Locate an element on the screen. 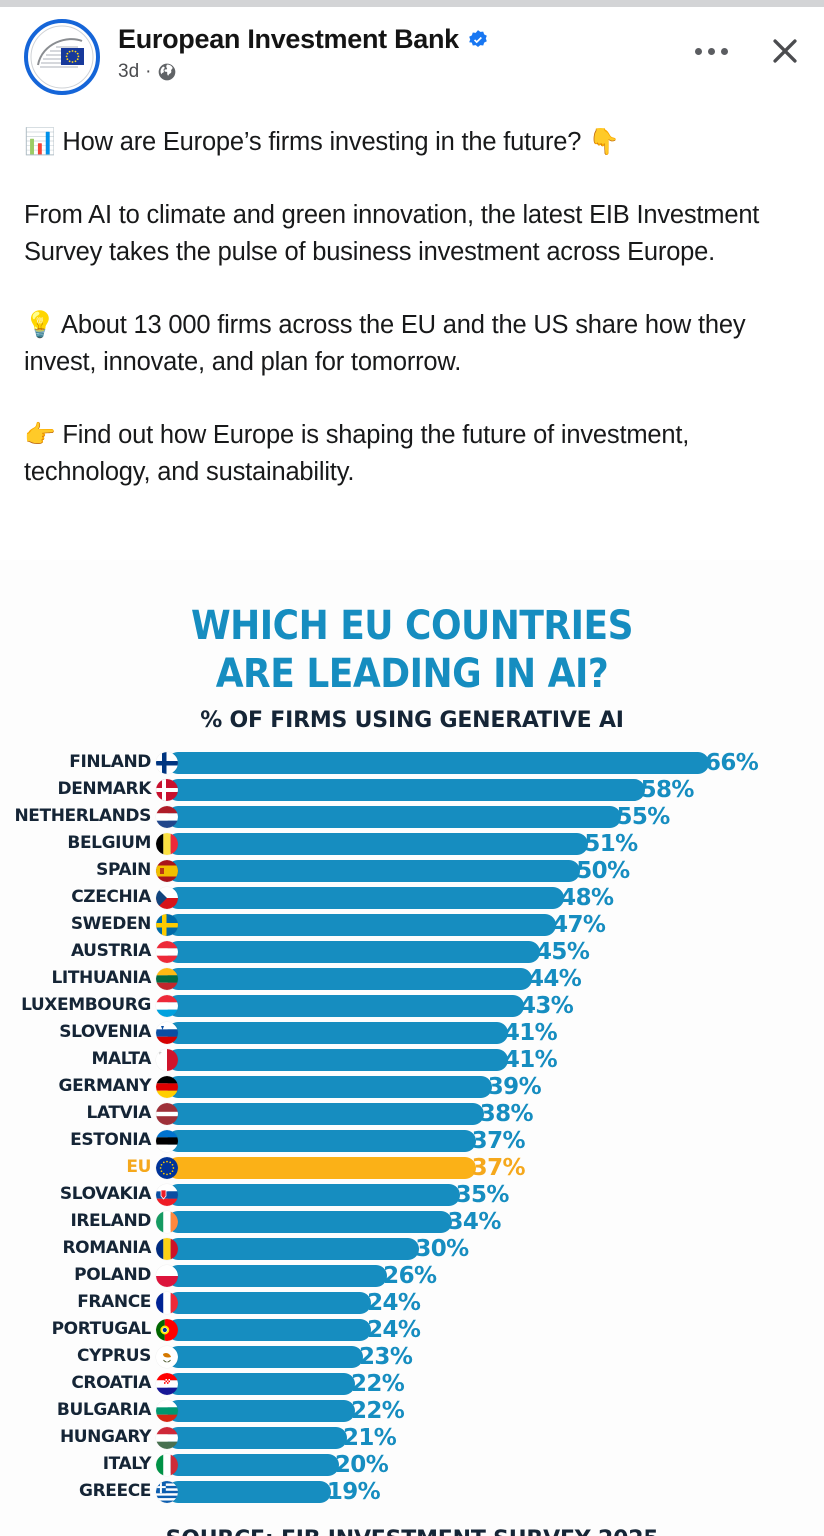 The image size is (824, 1536). bar-track: 23% is located at coordinates (495, 1357).